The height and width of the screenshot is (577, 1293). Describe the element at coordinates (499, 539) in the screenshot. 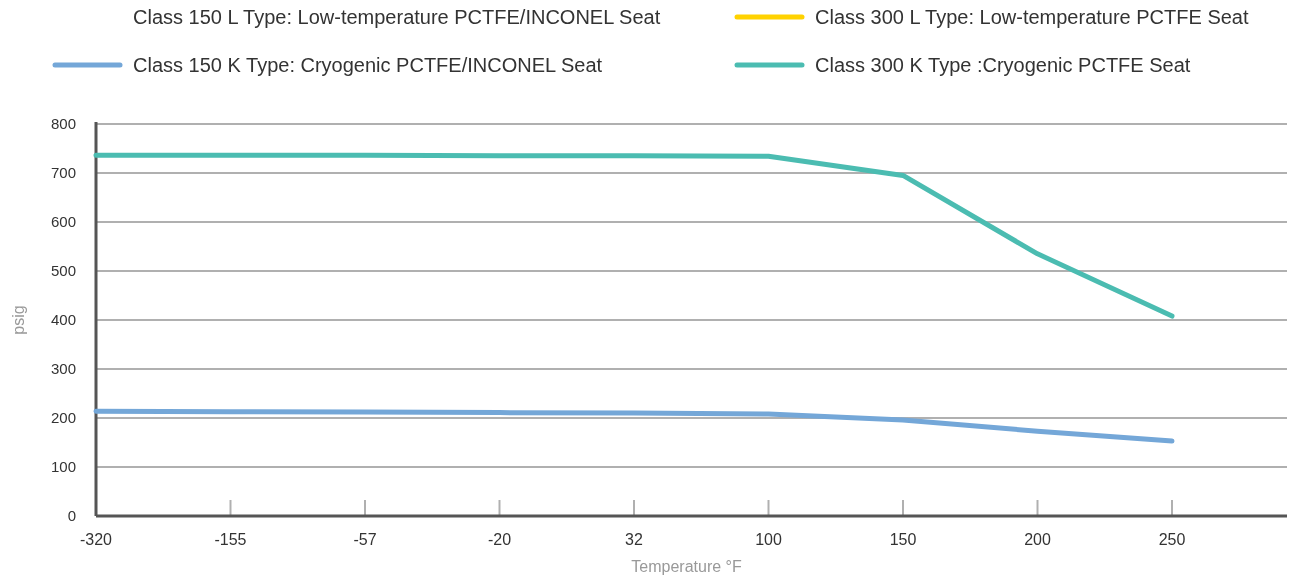

I see `x-tick-label: -20` at that location.